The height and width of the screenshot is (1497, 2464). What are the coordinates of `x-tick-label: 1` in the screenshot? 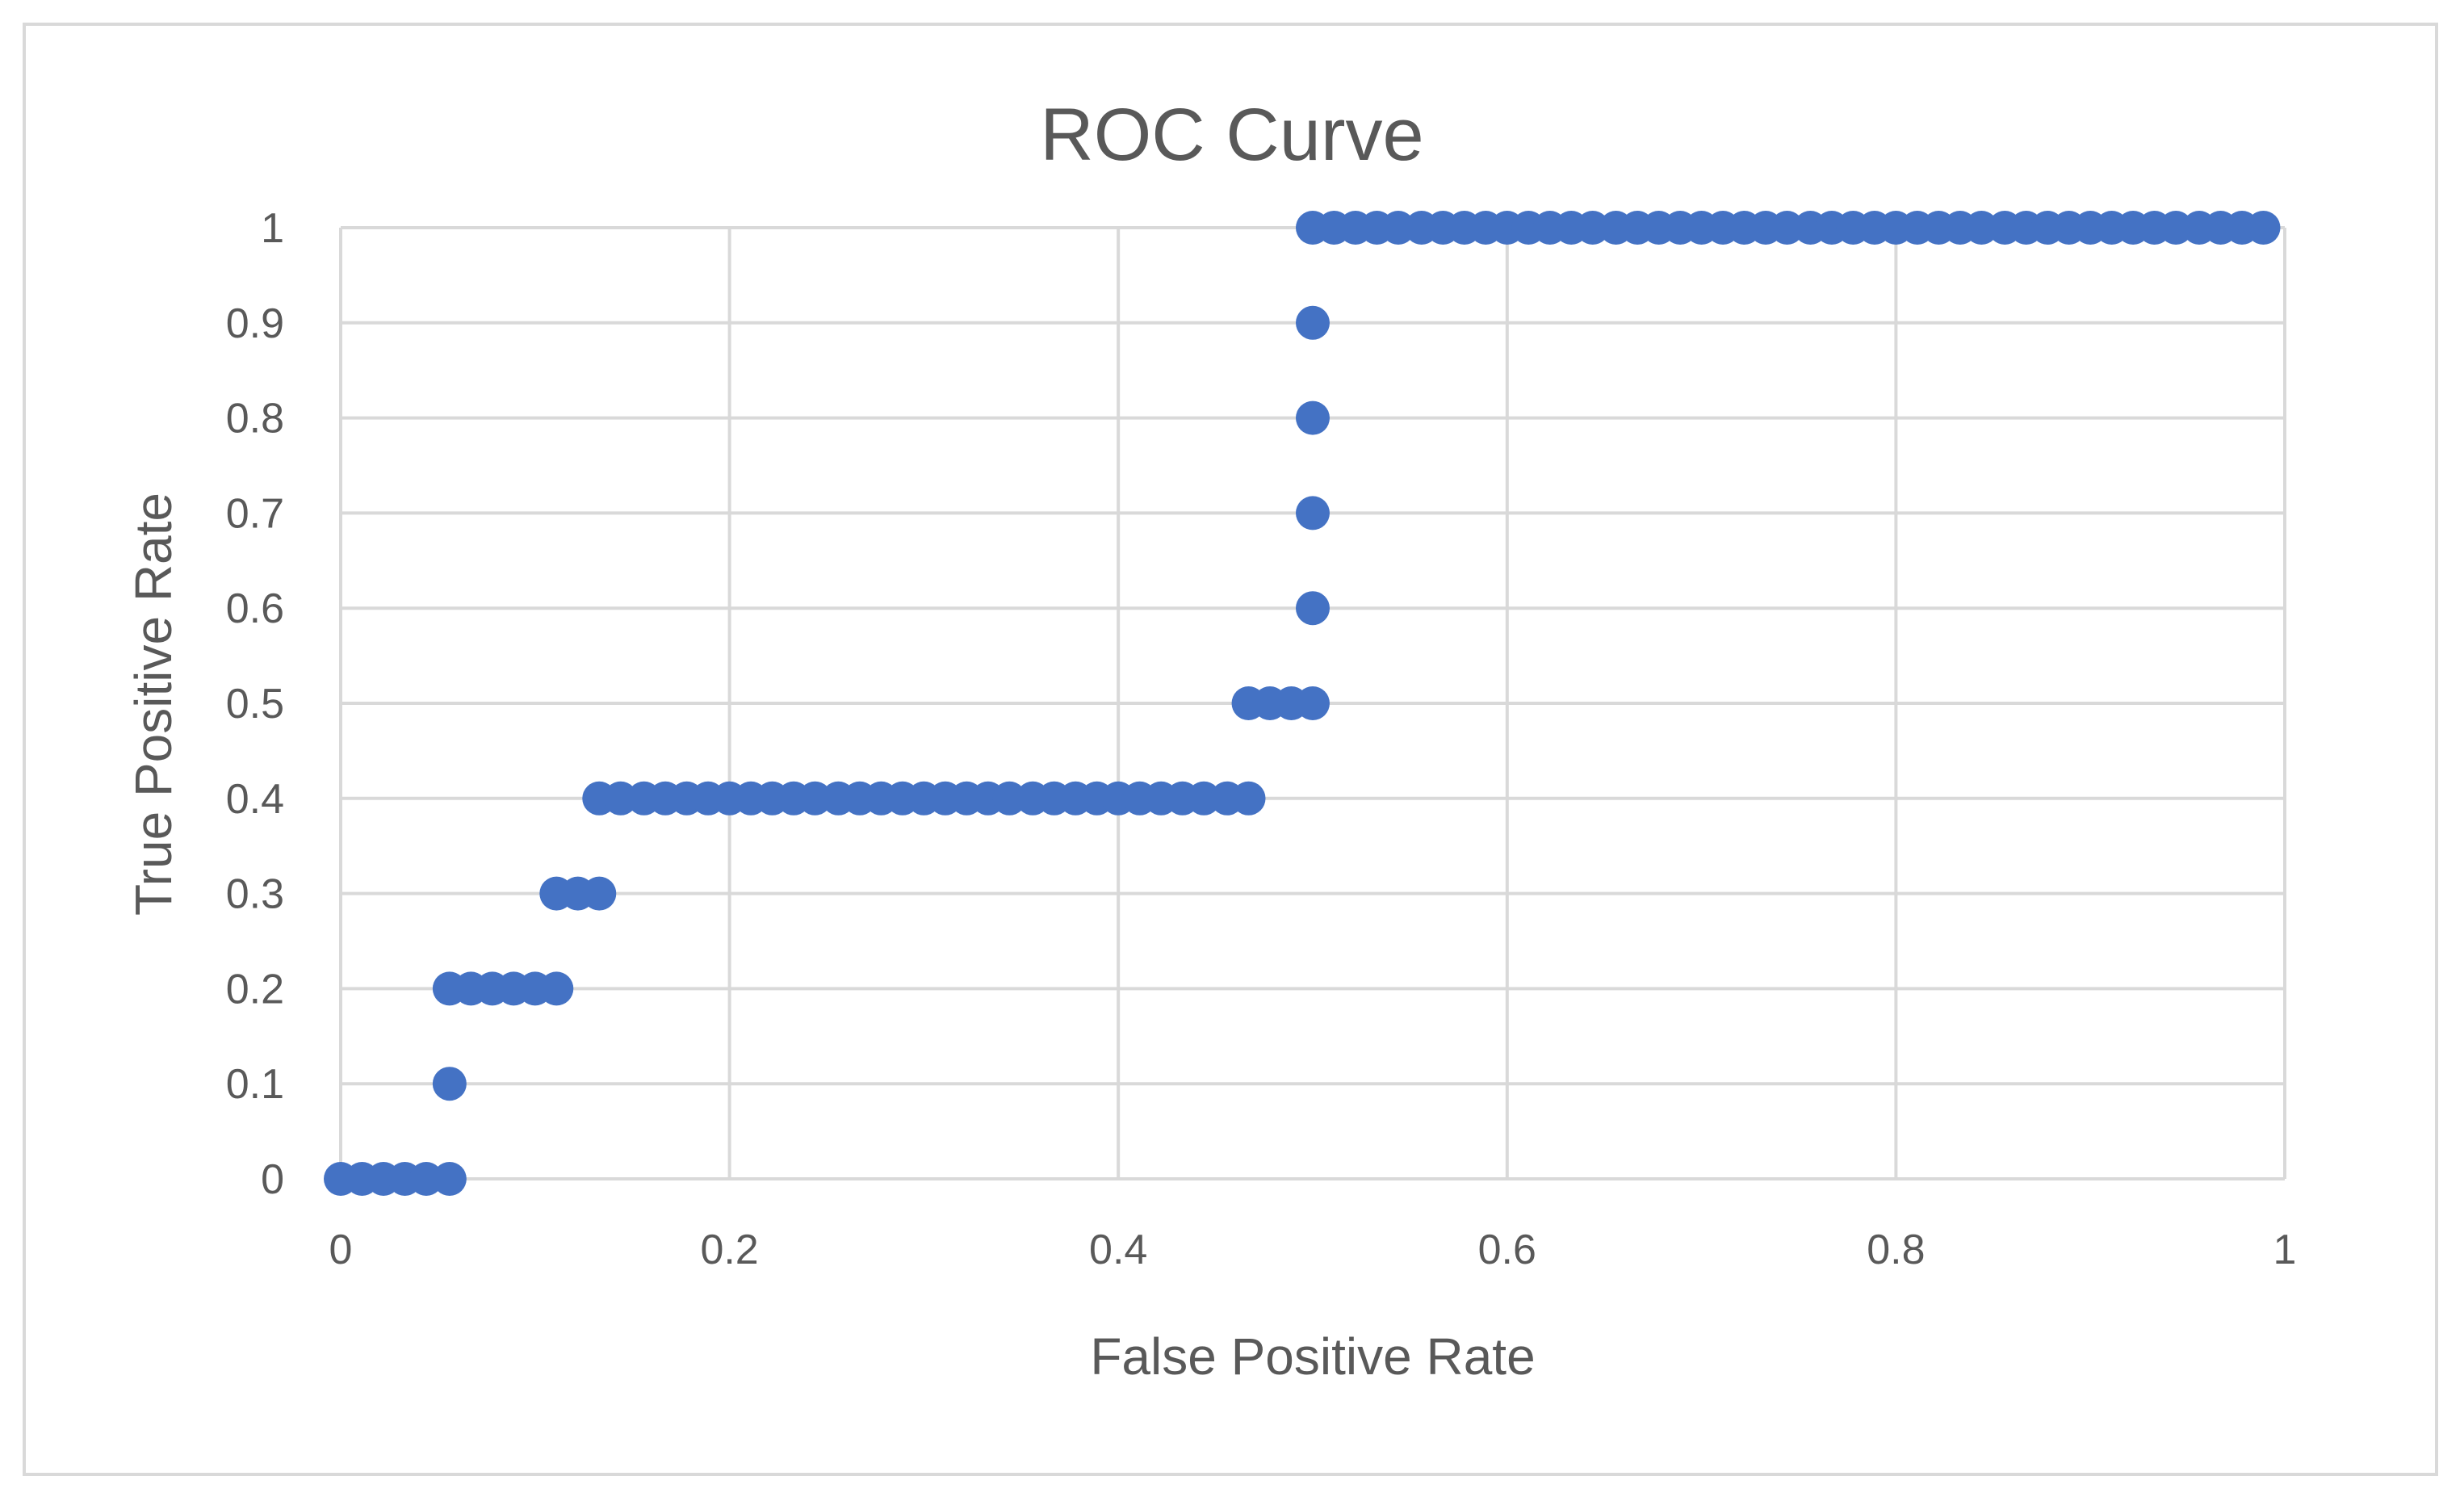 It's located at (2285, 1250).